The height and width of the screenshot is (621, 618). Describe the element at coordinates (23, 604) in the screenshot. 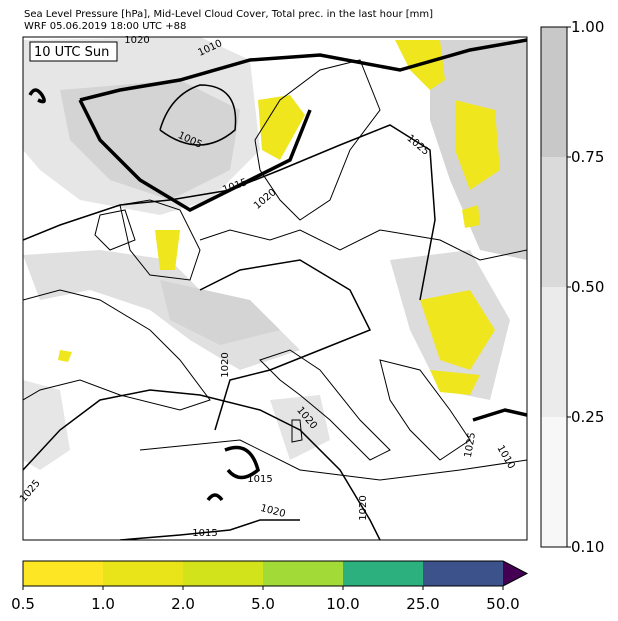

I see `tick-label: 0.5` at that location.